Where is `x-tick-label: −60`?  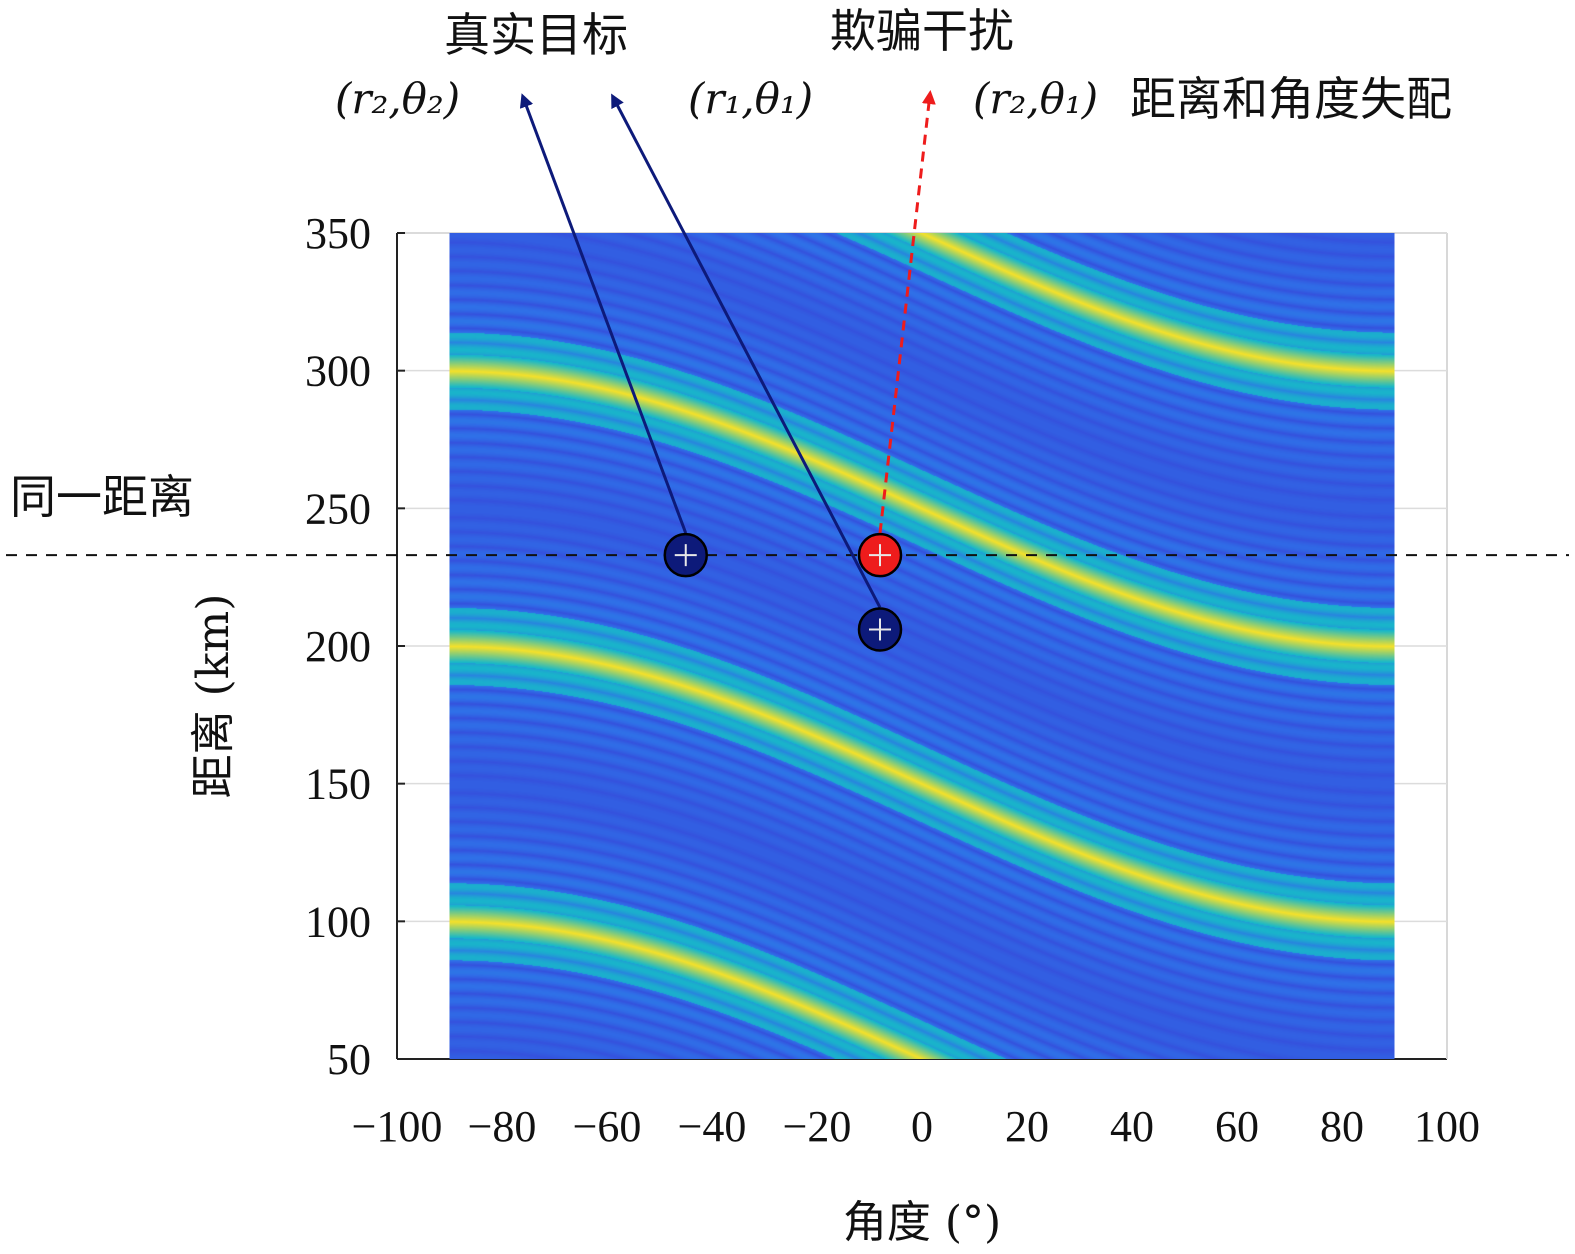
x-tick-label: −60 is located at coordinates (607, 1126).